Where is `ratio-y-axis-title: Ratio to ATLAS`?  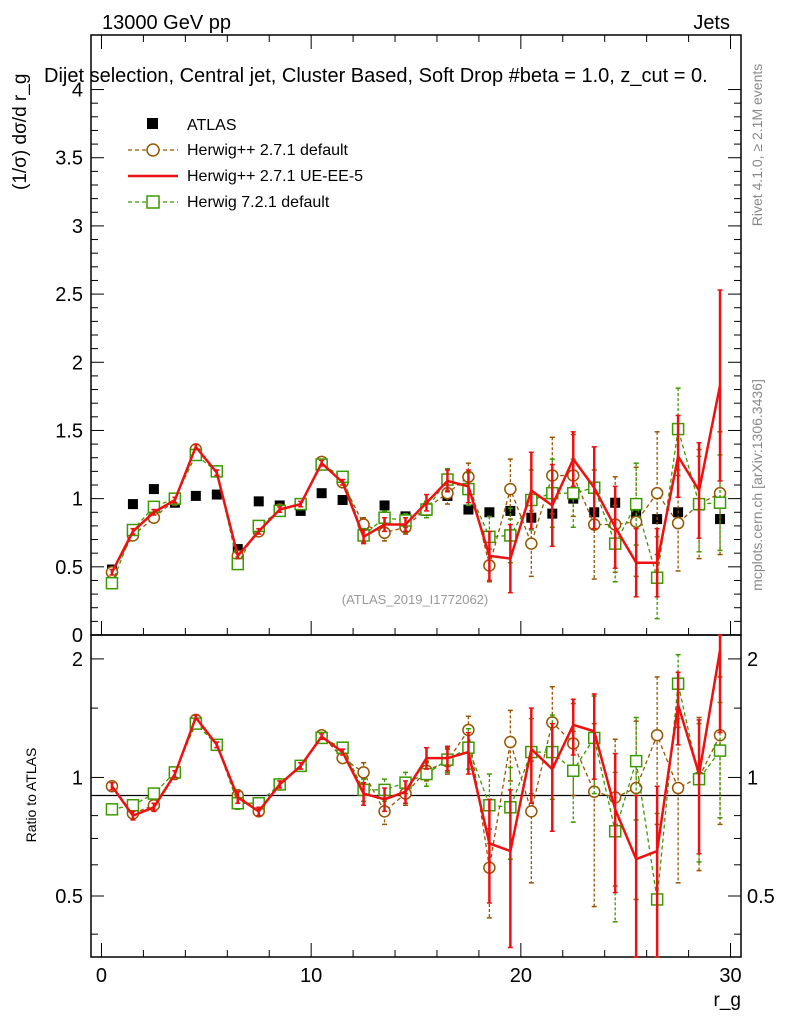
ratio-y-axis-title: Ratio to ATLAS is located at coordinates (31, 795).